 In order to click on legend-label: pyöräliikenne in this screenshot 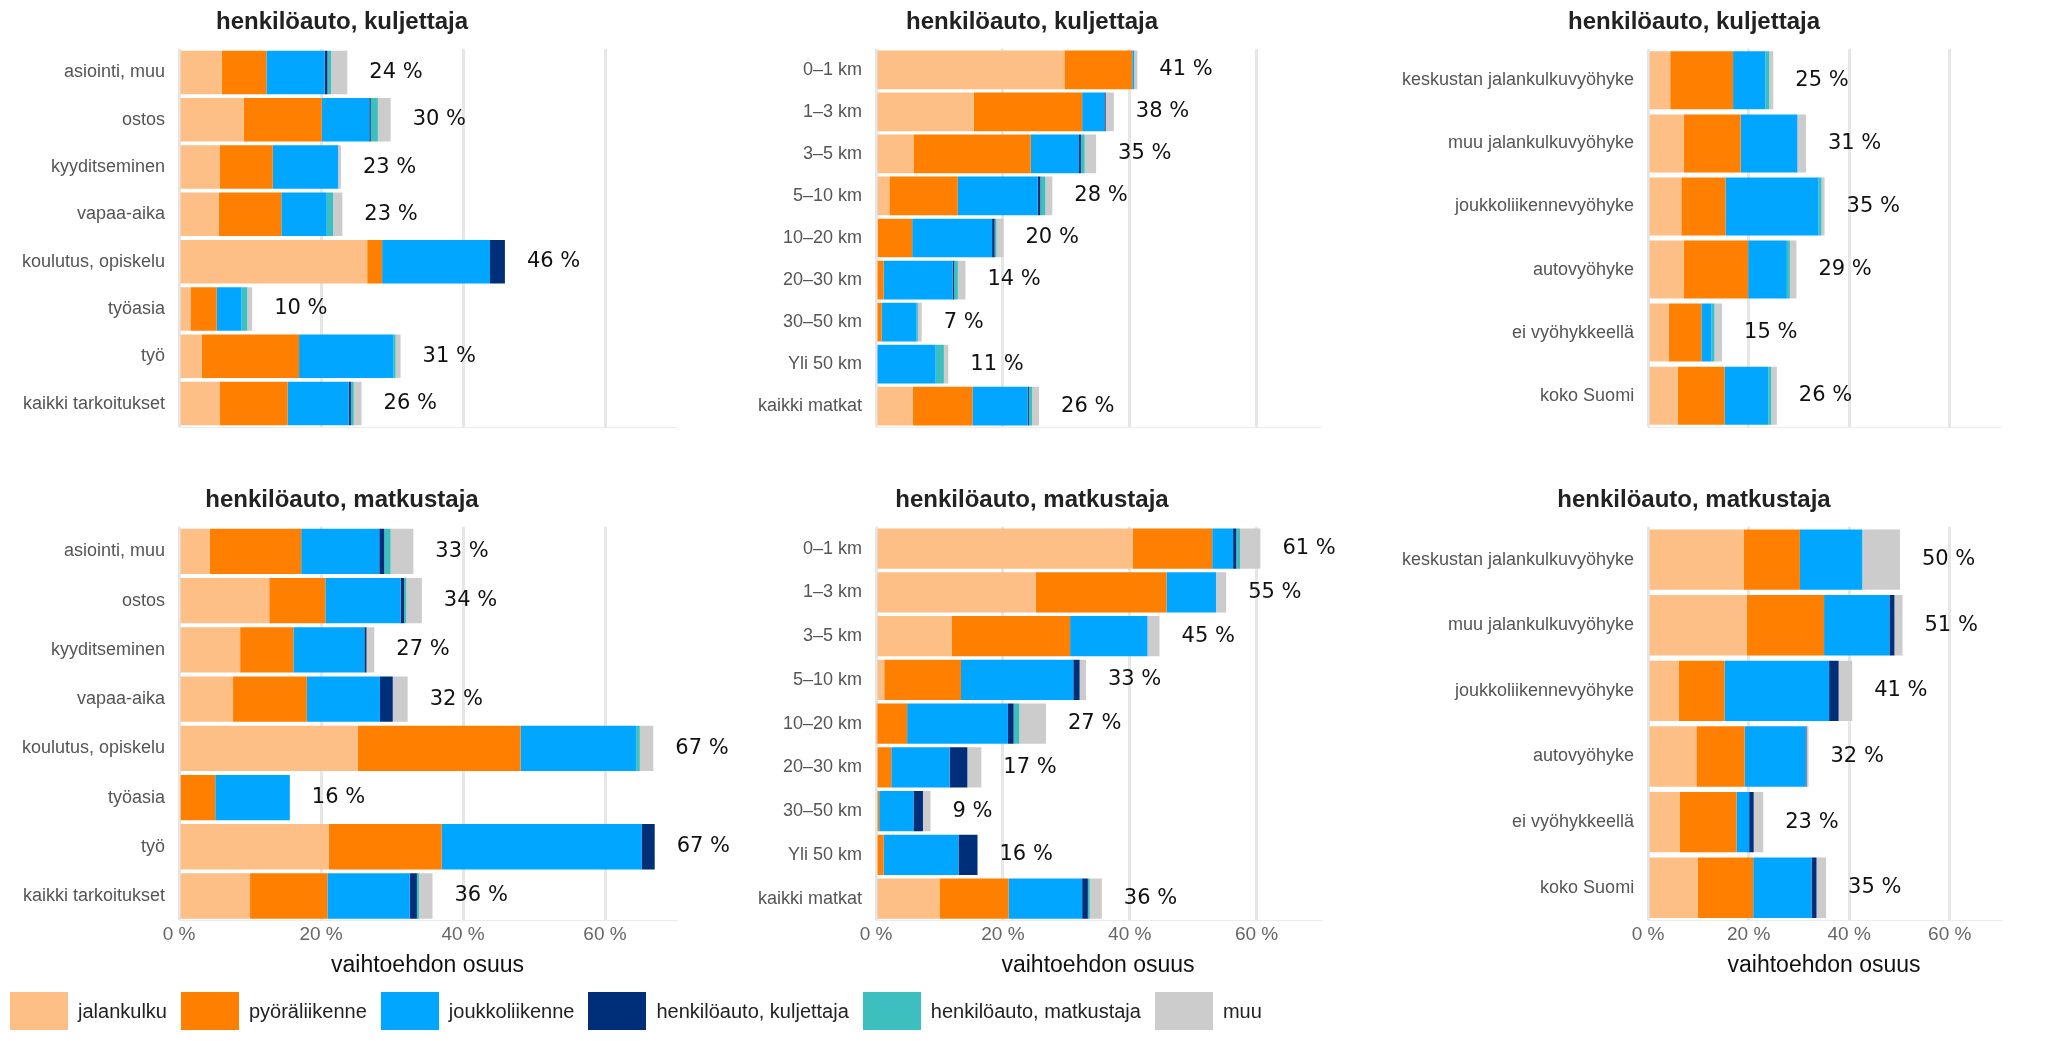, I will do `click(307, 1011)`.